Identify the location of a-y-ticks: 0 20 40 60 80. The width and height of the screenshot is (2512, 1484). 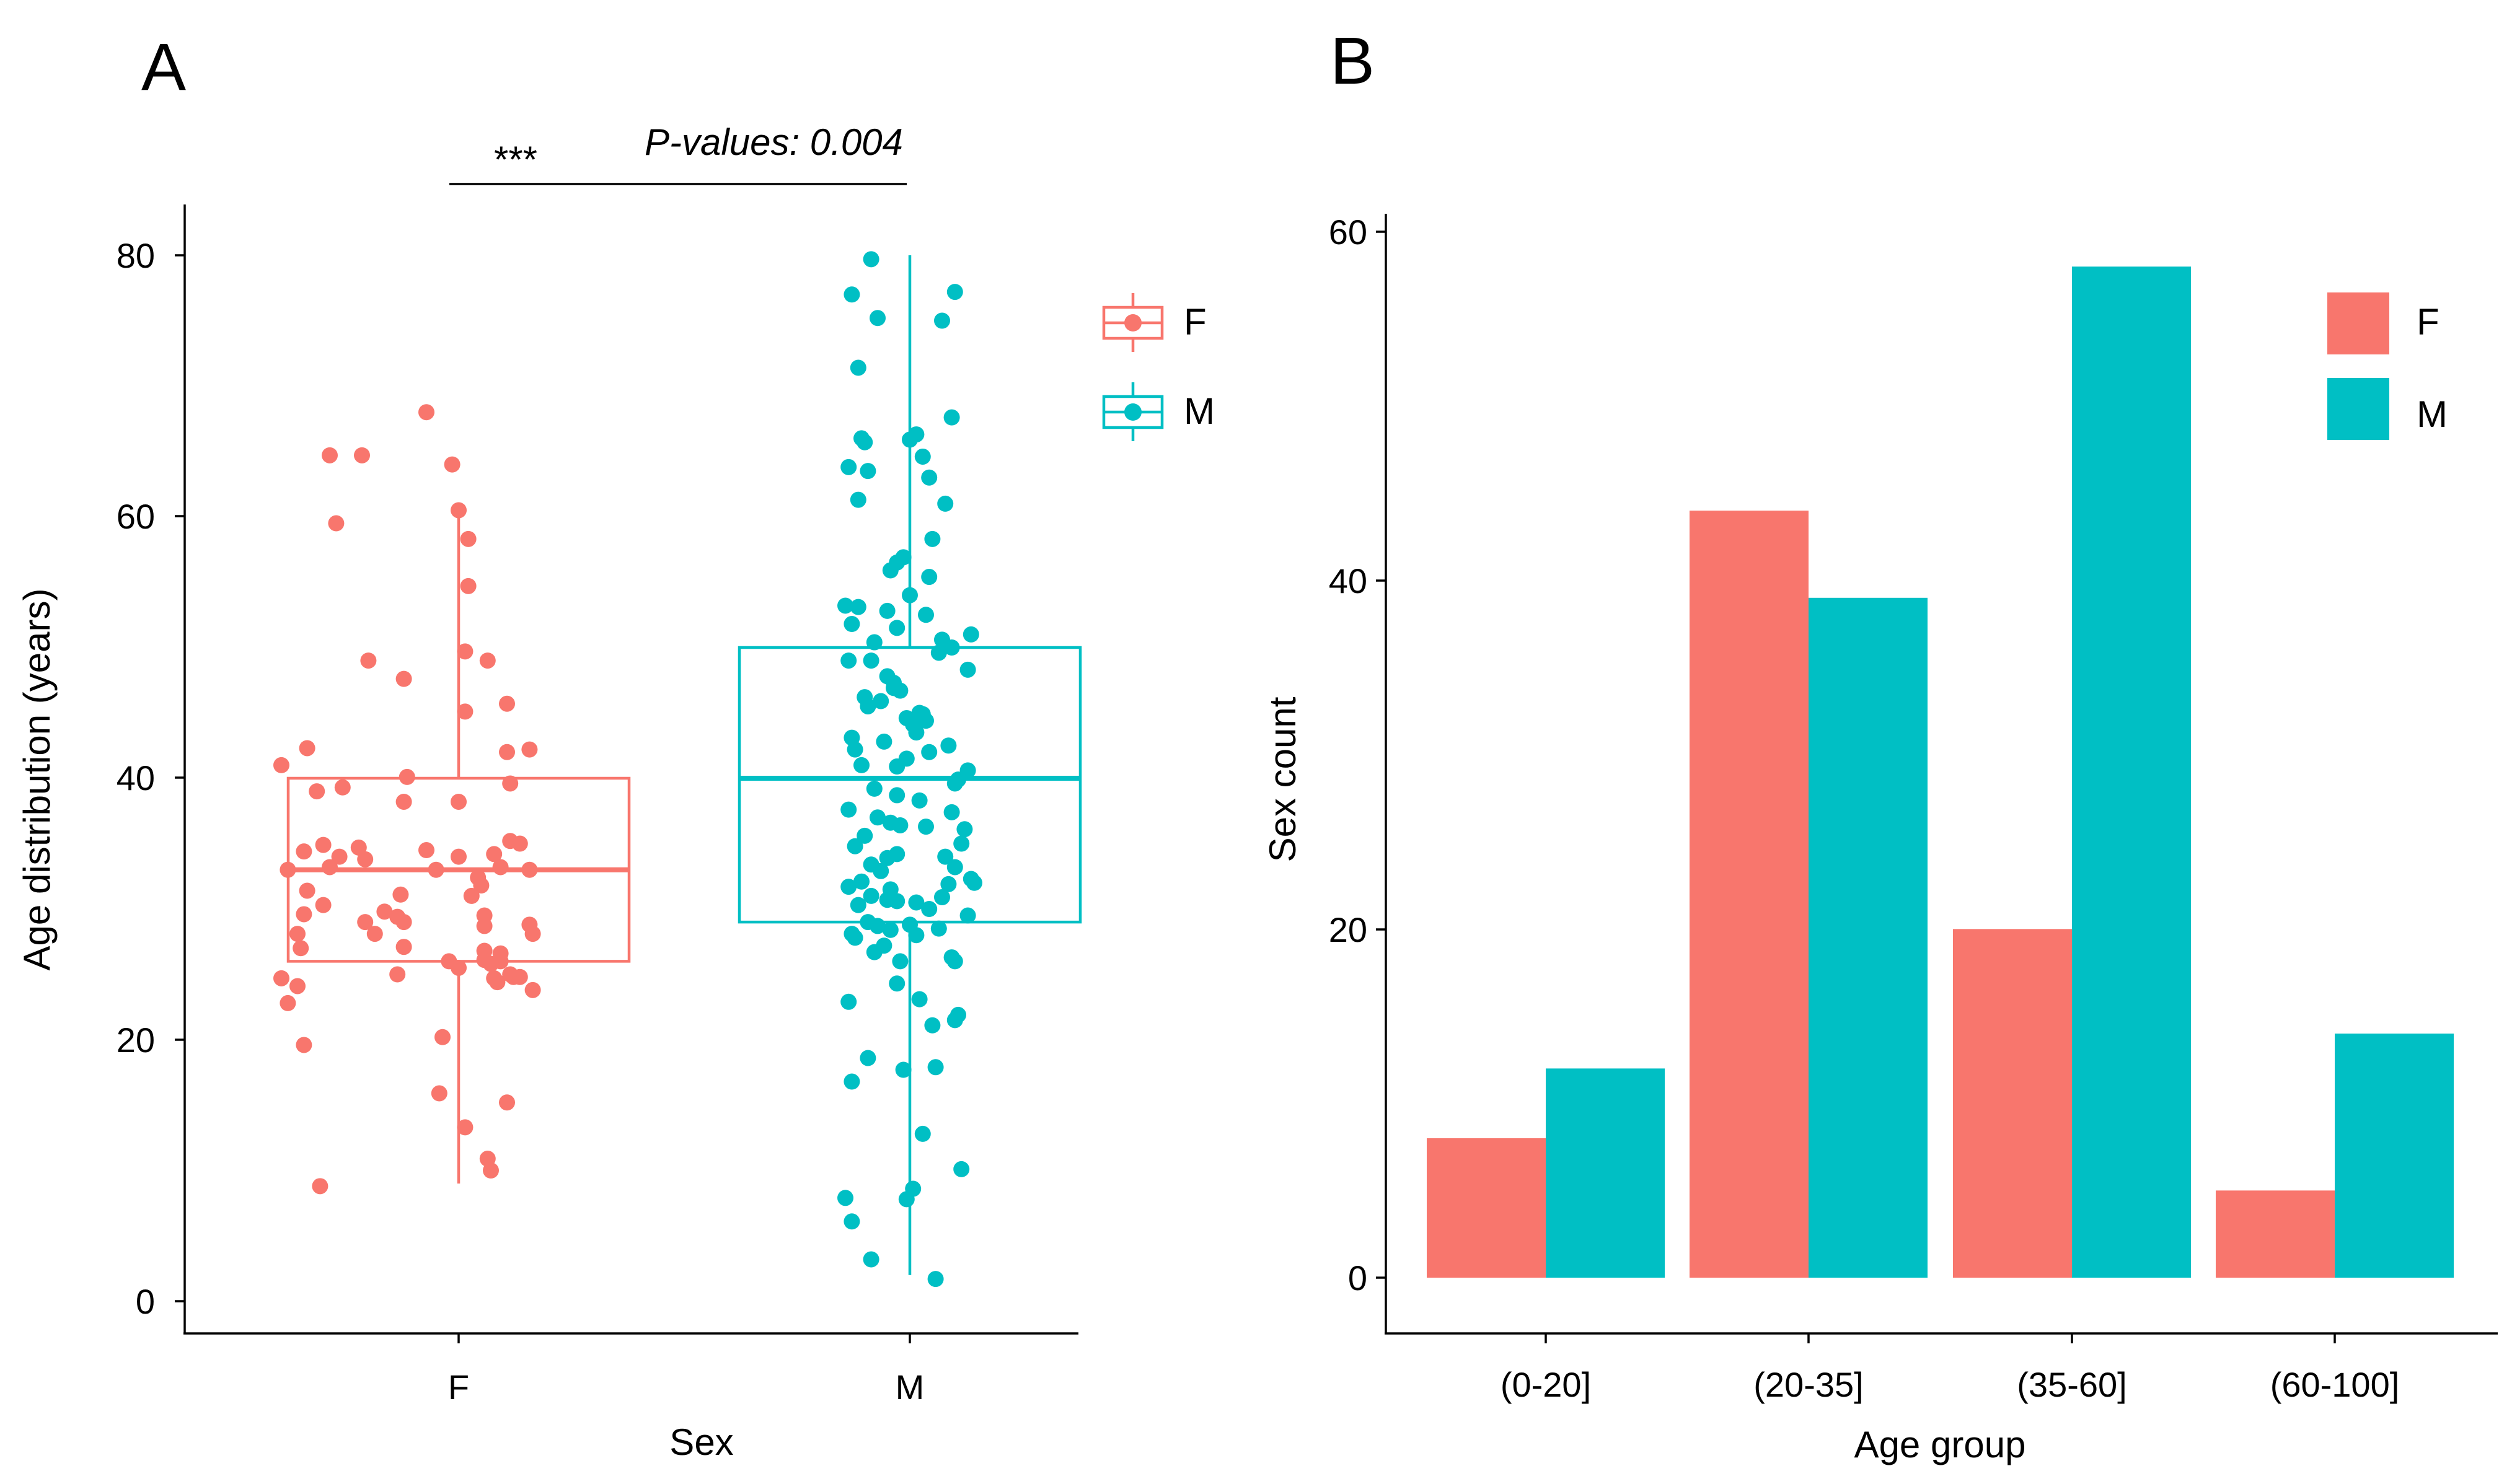
(151, 779).